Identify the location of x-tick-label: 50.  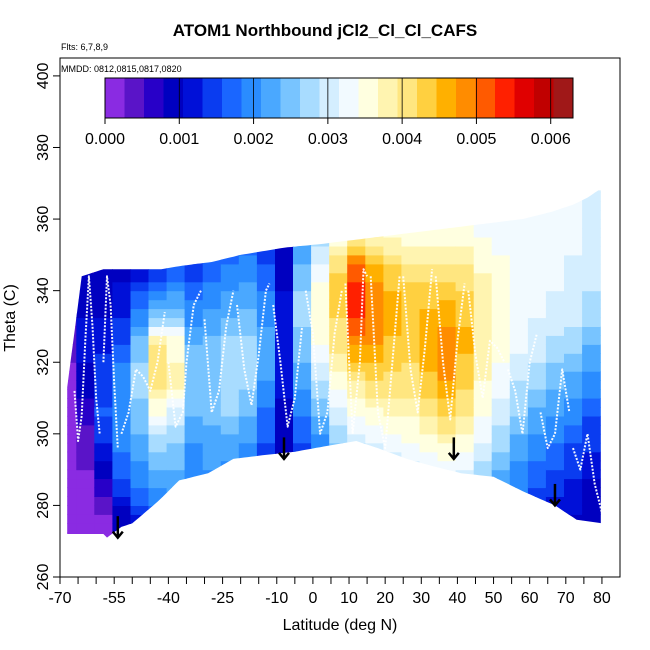
(494, 598).